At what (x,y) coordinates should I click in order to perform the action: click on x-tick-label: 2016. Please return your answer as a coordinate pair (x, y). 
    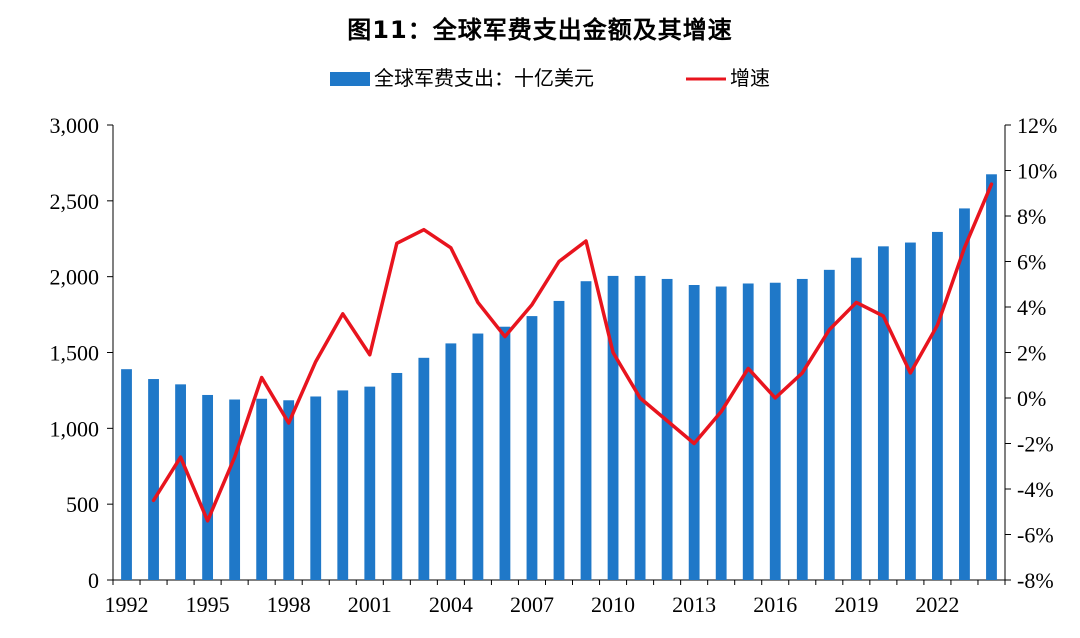
    Looking at the image, I should click on (775, 604).